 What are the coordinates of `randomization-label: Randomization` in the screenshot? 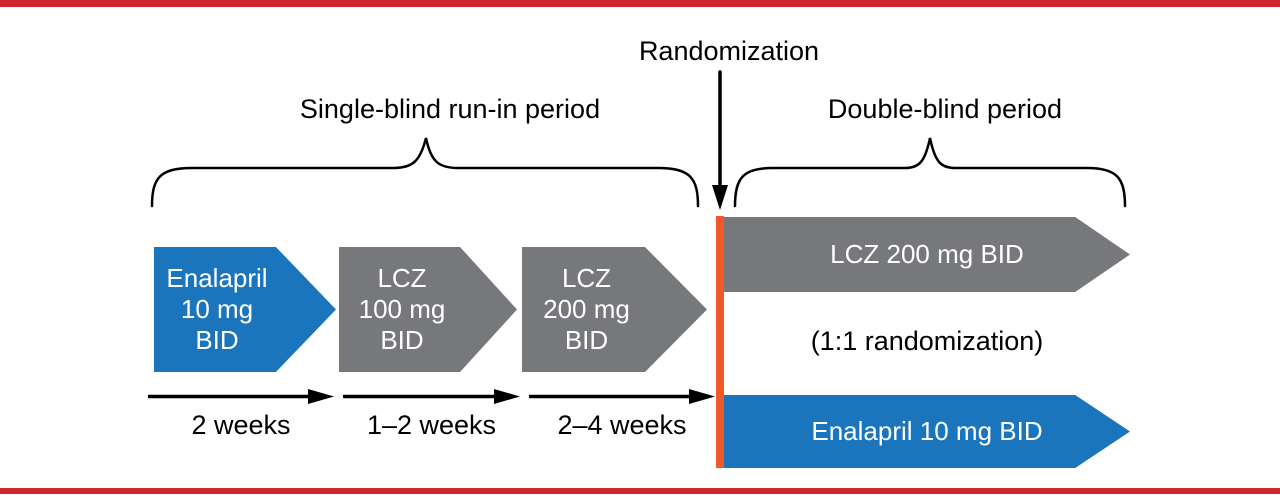 It's located at (729, 51).